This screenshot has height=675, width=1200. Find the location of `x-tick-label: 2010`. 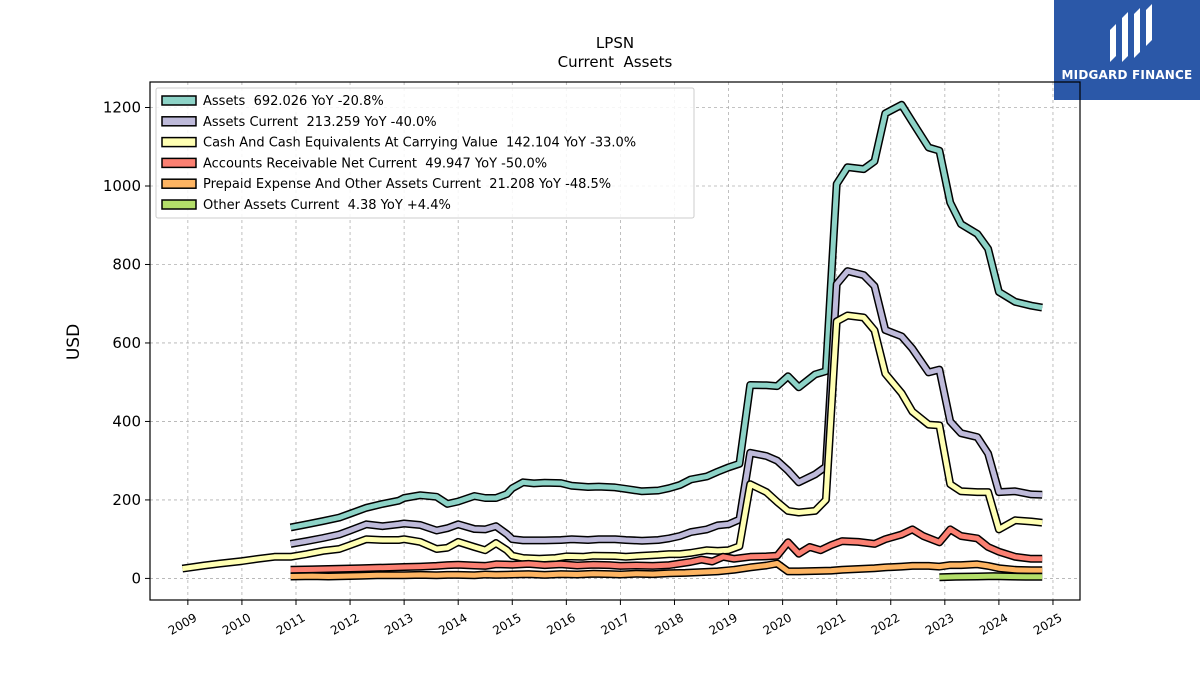

x-tick-label: 2010 is located at coordinates (236, 623).